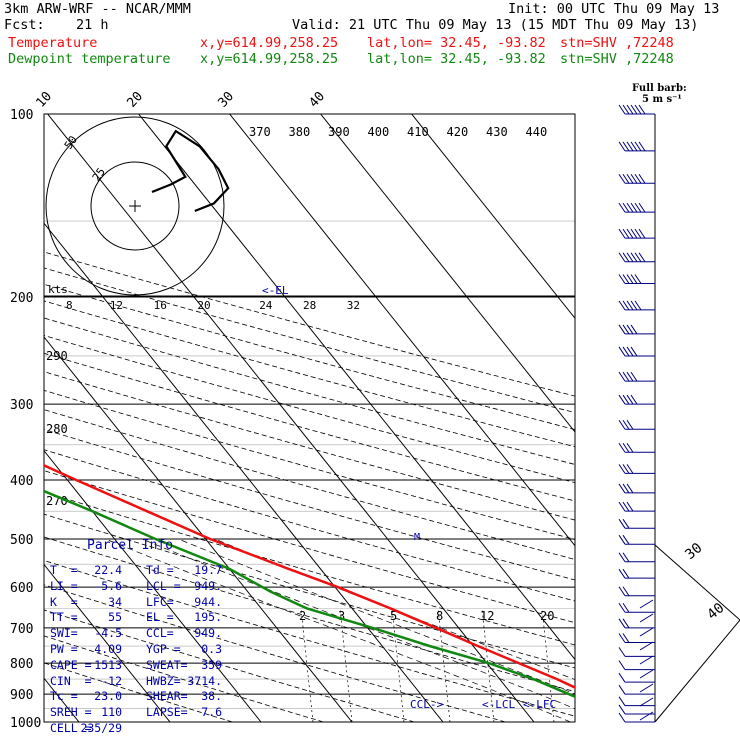 The height and width of the screenshot is (740, 740). I want to click on parcel-value-7: -12, so click(111, 680).